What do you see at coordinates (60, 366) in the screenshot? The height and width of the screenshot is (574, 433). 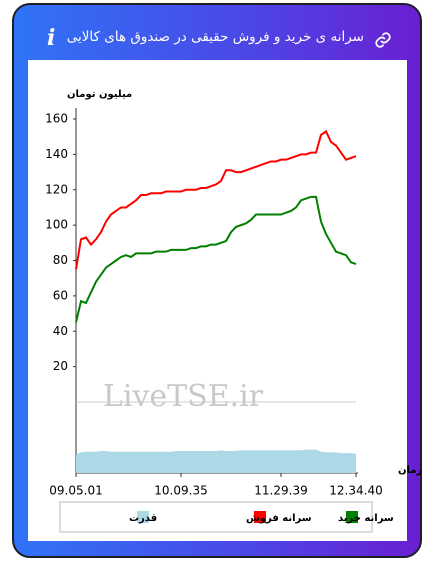 I see `y-tick-label: 20` at bounding box center [60, 366].